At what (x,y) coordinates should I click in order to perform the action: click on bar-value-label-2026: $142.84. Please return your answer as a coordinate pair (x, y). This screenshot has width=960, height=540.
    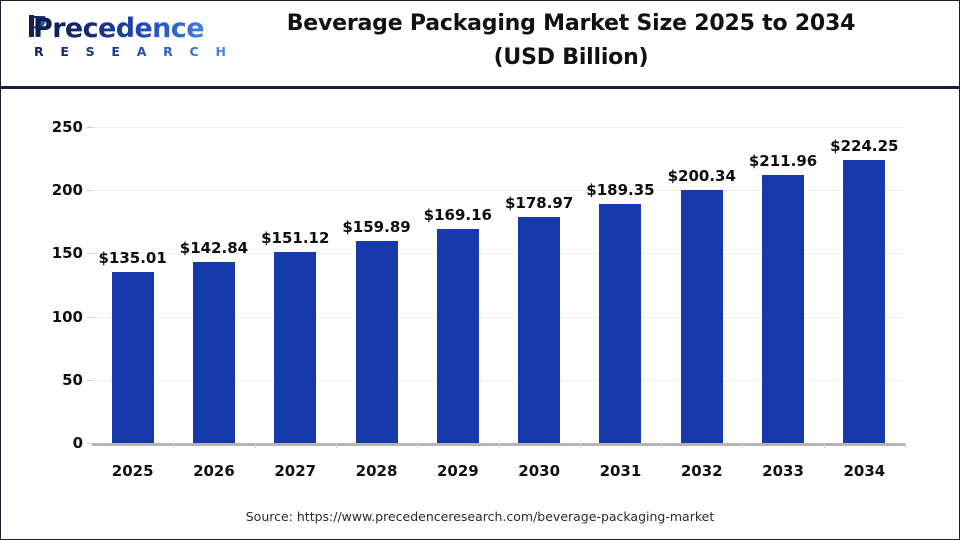
    Looking at the image, I should click on (214, 248).